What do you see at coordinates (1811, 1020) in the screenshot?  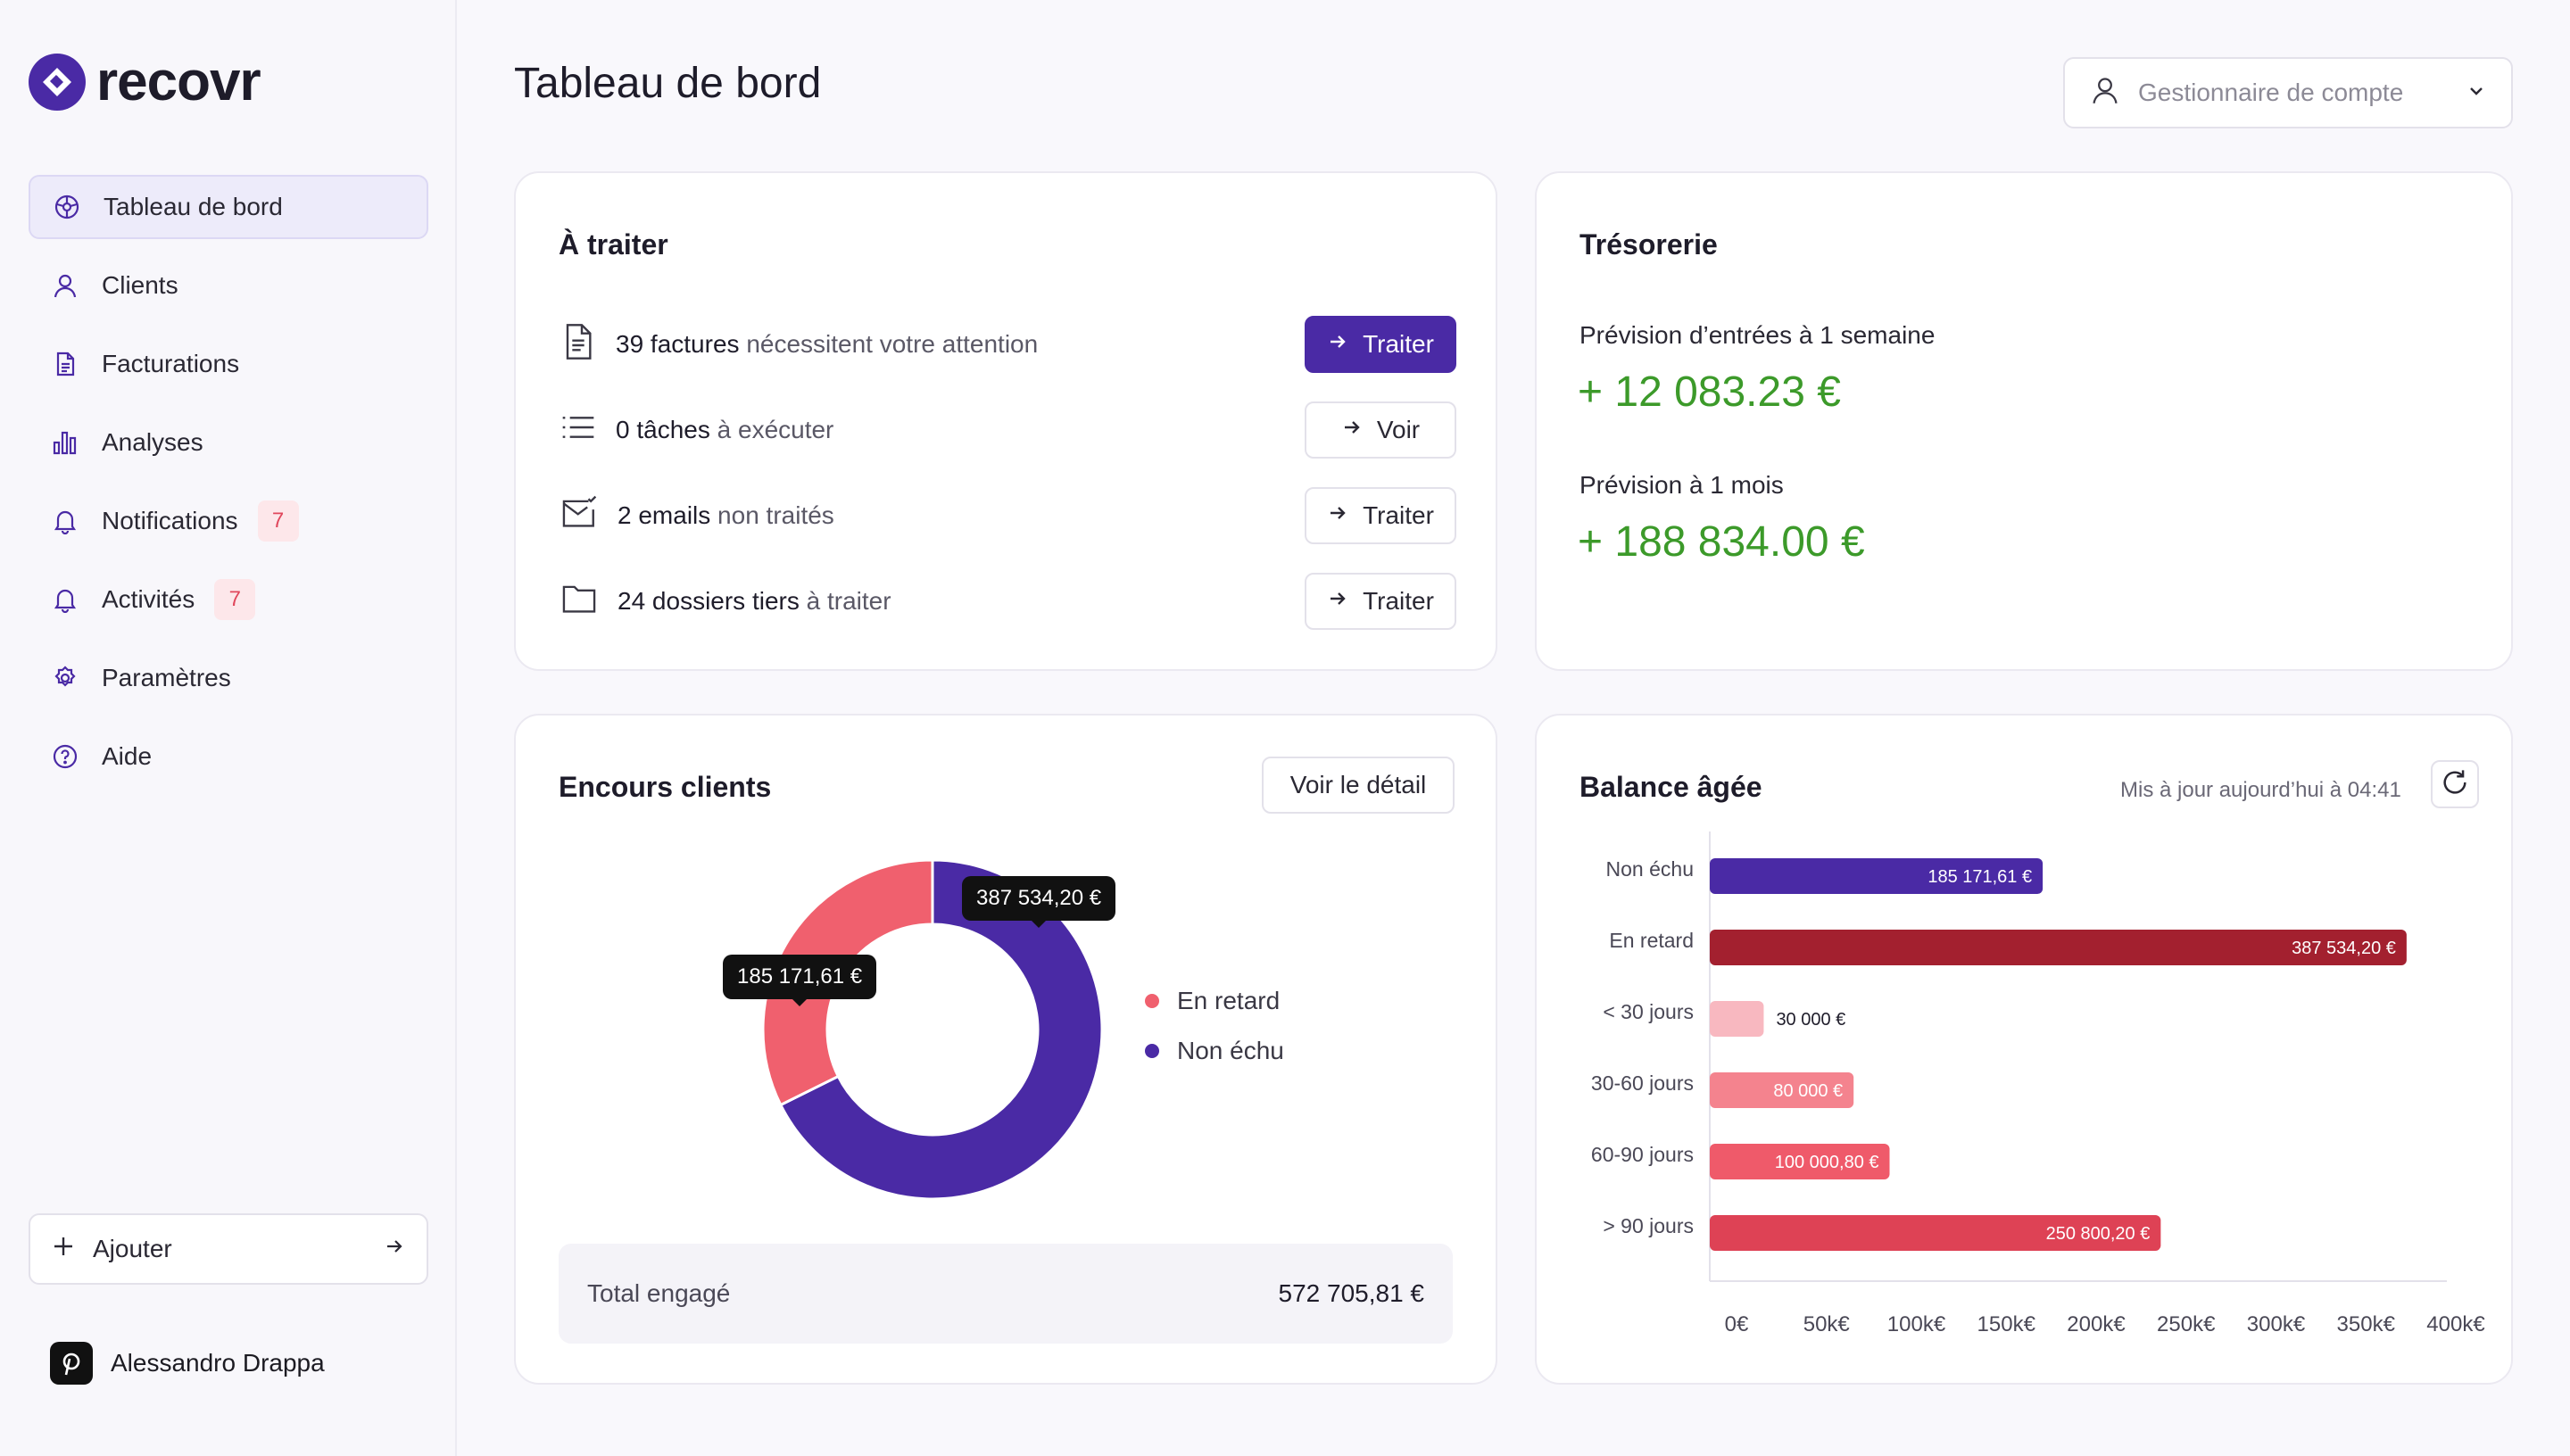 I see `bar-value-label: 30 000 €` at bounding box center [1811, 1020].